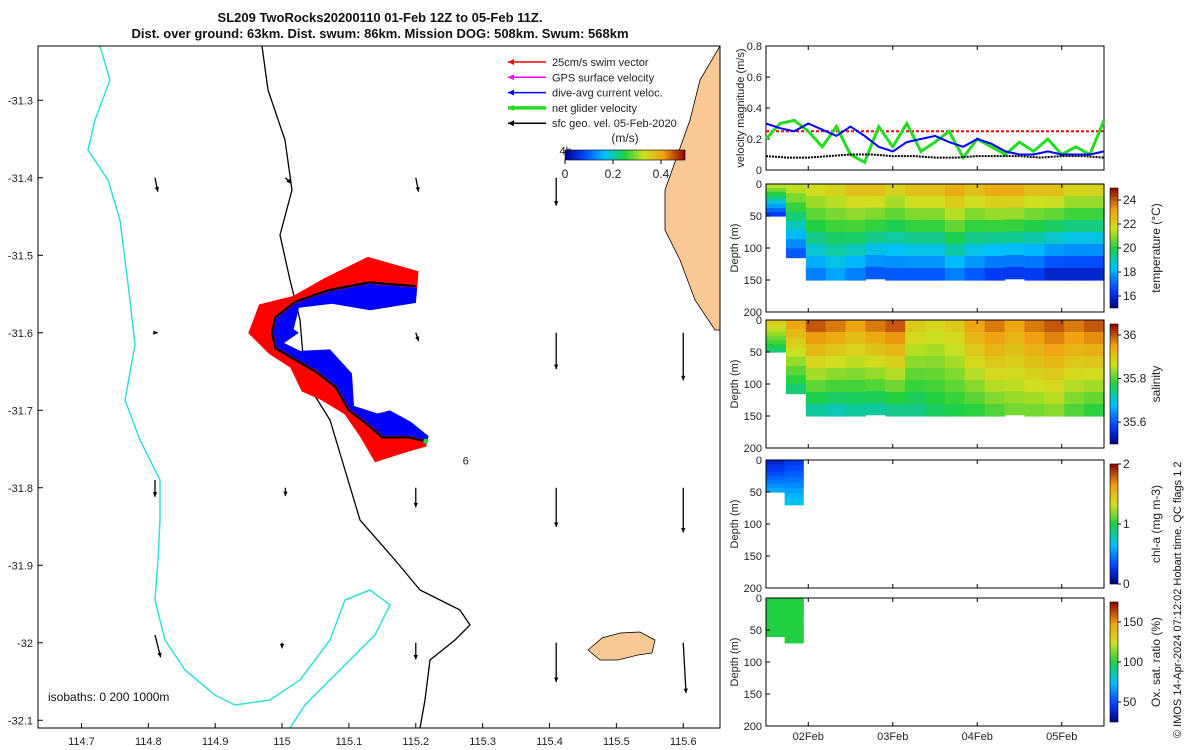  Describe the element at coordinates (1156, 248) in the screenshot. I see `panel-colorbar-label: temperature (°C)` at that location.